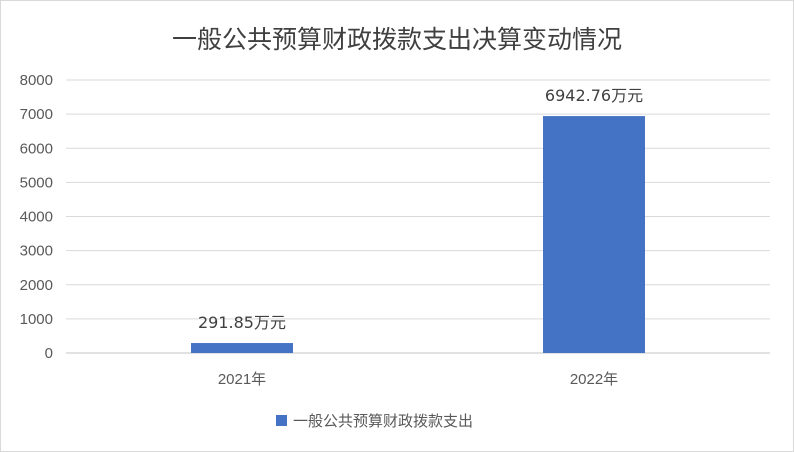 This screenshot has width=794, height=452. I want to click on legend-swatch, so click(281, 420).